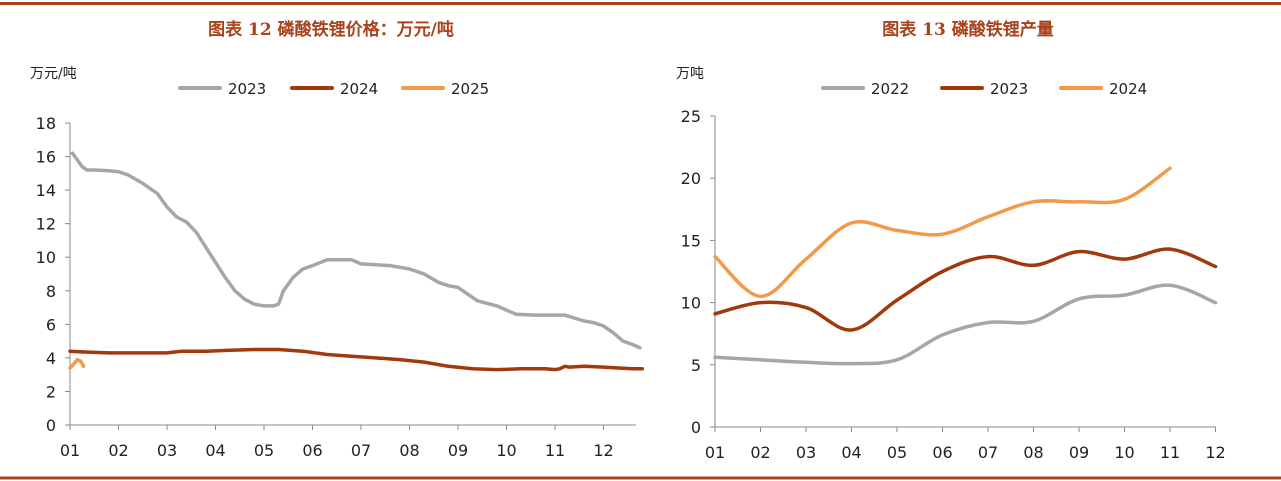 The image size is (1281, 481). What do you see at coordinates (51, 324) in the screenshot?
I see `y-tick-label: 6` at bounding box center [51, 324].